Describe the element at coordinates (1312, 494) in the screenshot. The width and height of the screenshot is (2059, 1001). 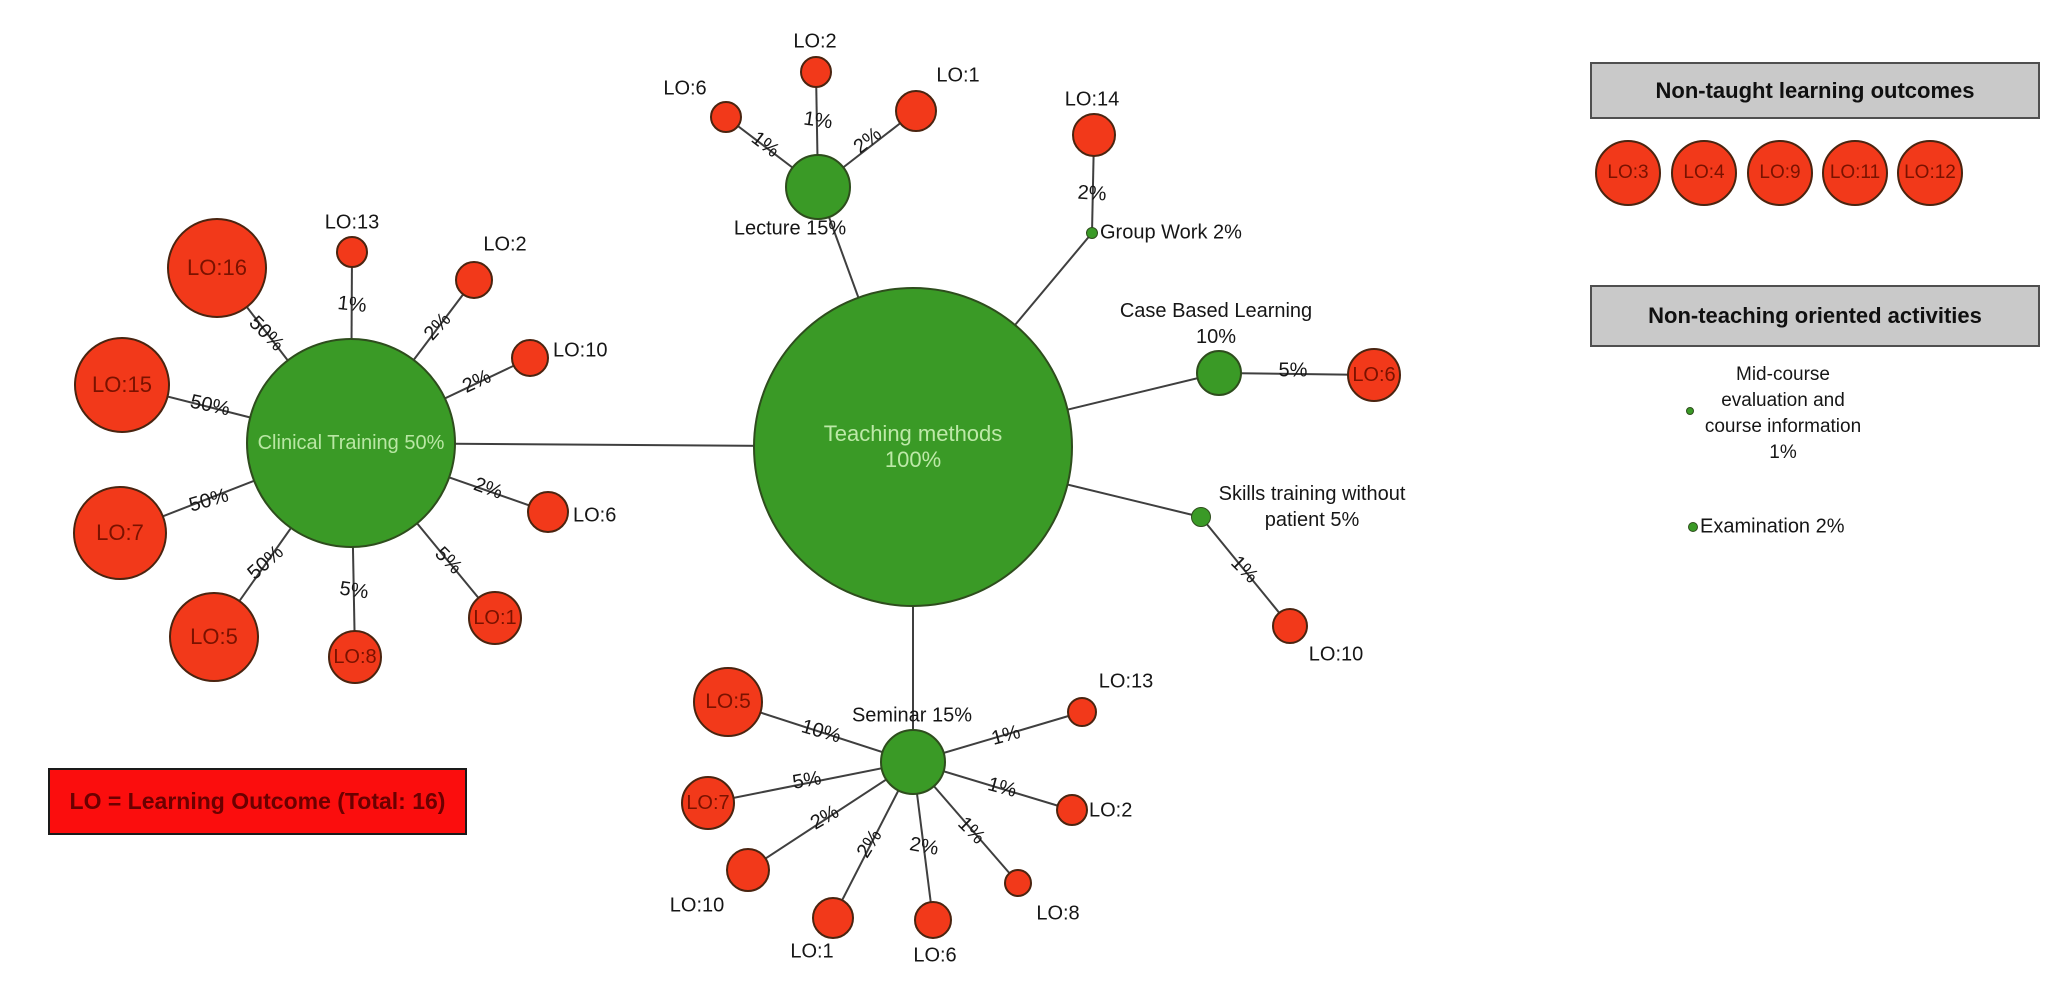
I see `skills-label-line1: Skills training without` at that location.